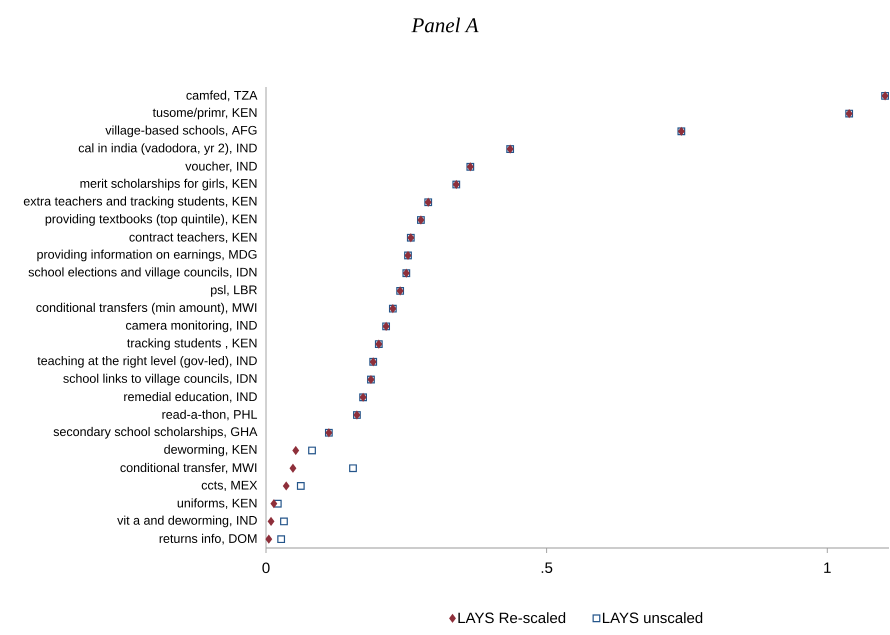 The width and height of the screenshot is (890, 635). Describe the element at coordinates (652, 618) in the screenshot. I see `legend-label: LAYS unscaled` at that location.